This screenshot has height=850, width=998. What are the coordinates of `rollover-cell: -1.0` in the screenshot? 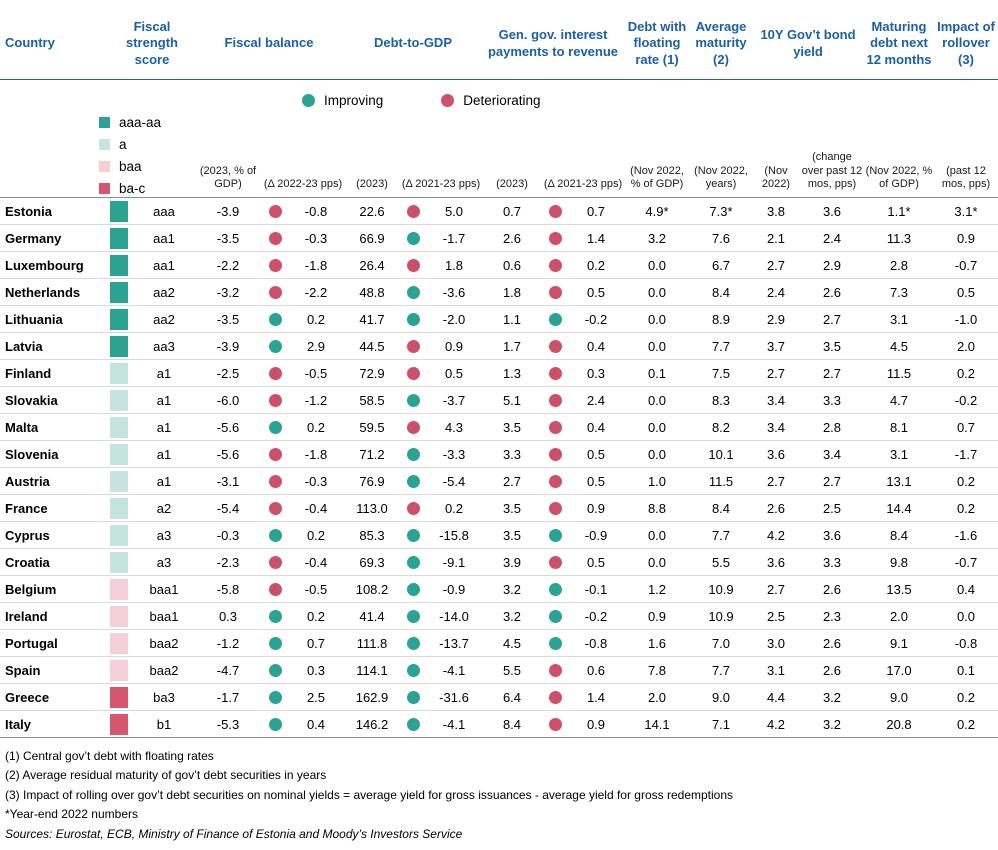 It's located at (966, 319).